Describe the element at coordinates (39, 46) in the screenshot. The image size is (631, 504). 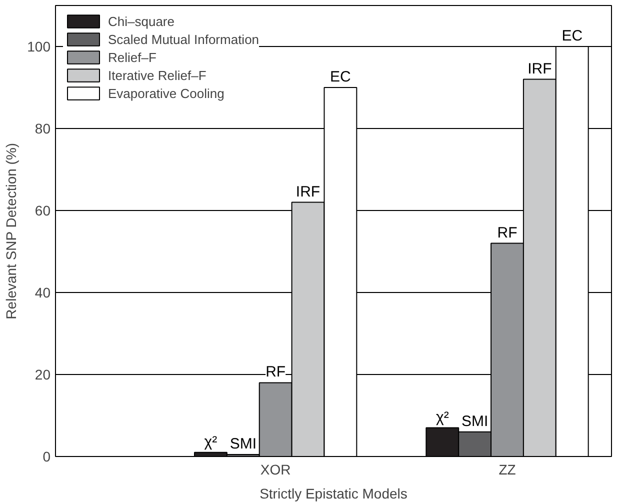
I see `y-tick-label: 100` at that location.